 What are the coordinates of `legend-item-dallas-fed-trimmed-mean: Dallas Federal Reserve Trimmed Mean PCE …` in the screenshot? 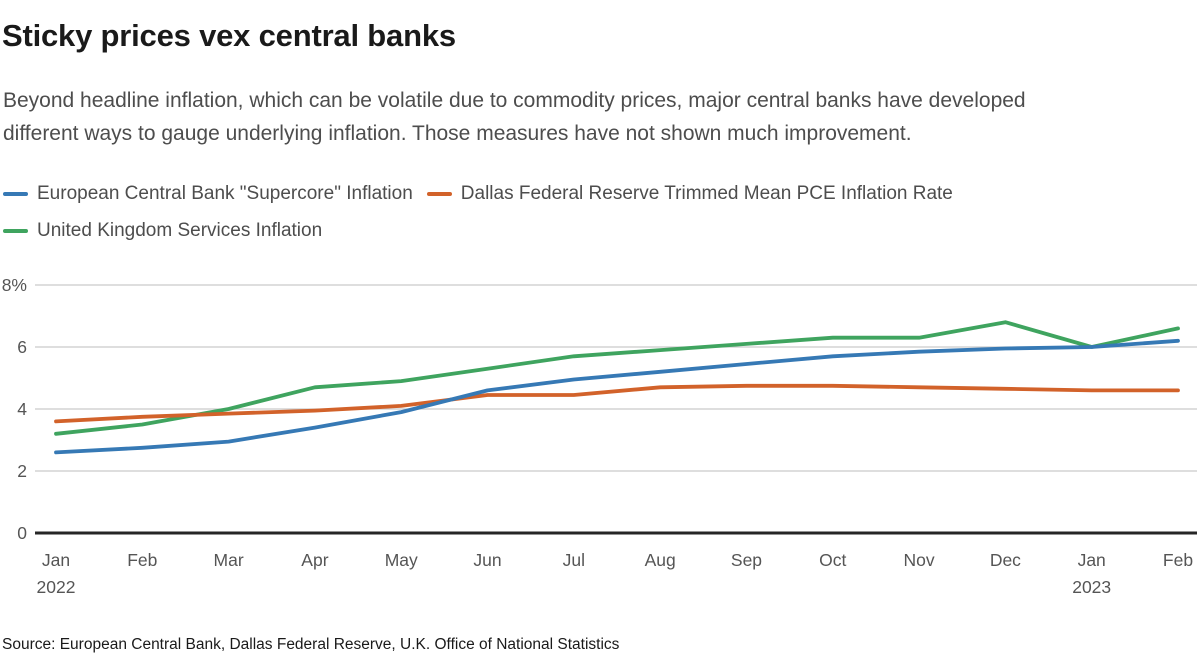 It's located at (689, 194).